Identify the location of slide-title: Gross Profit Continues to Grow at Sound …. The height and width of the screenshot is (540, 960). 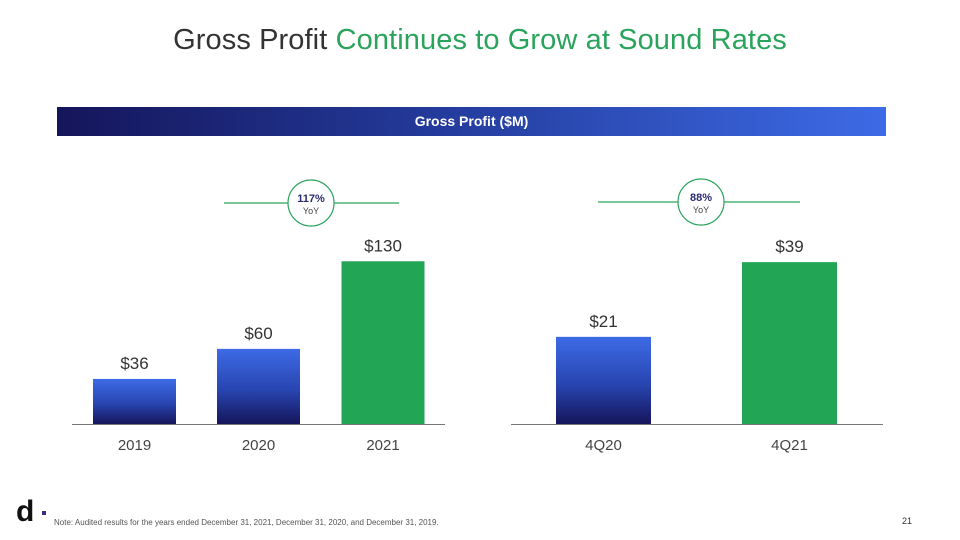
(480, 40).